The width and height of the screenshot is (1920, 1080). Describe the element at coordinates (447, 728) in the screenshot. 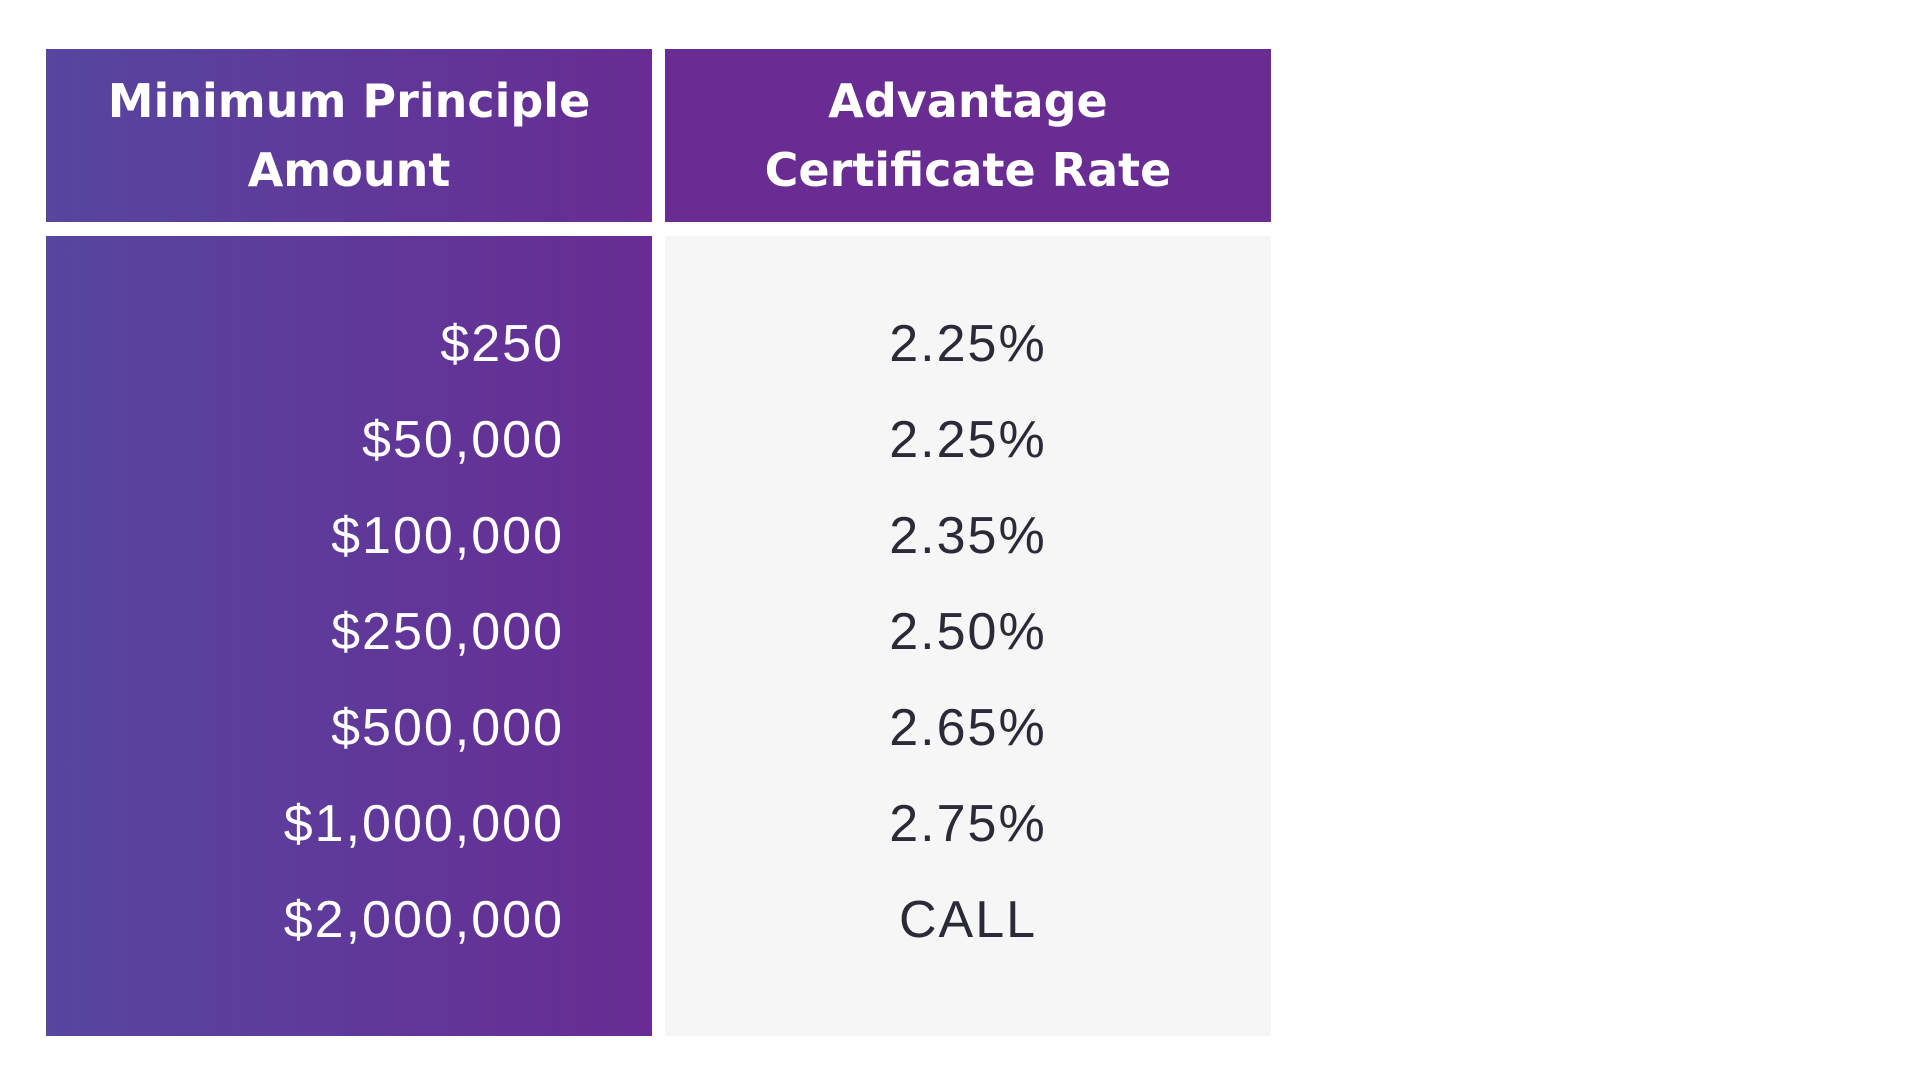

I see `amount-value: $500,000` at that location.